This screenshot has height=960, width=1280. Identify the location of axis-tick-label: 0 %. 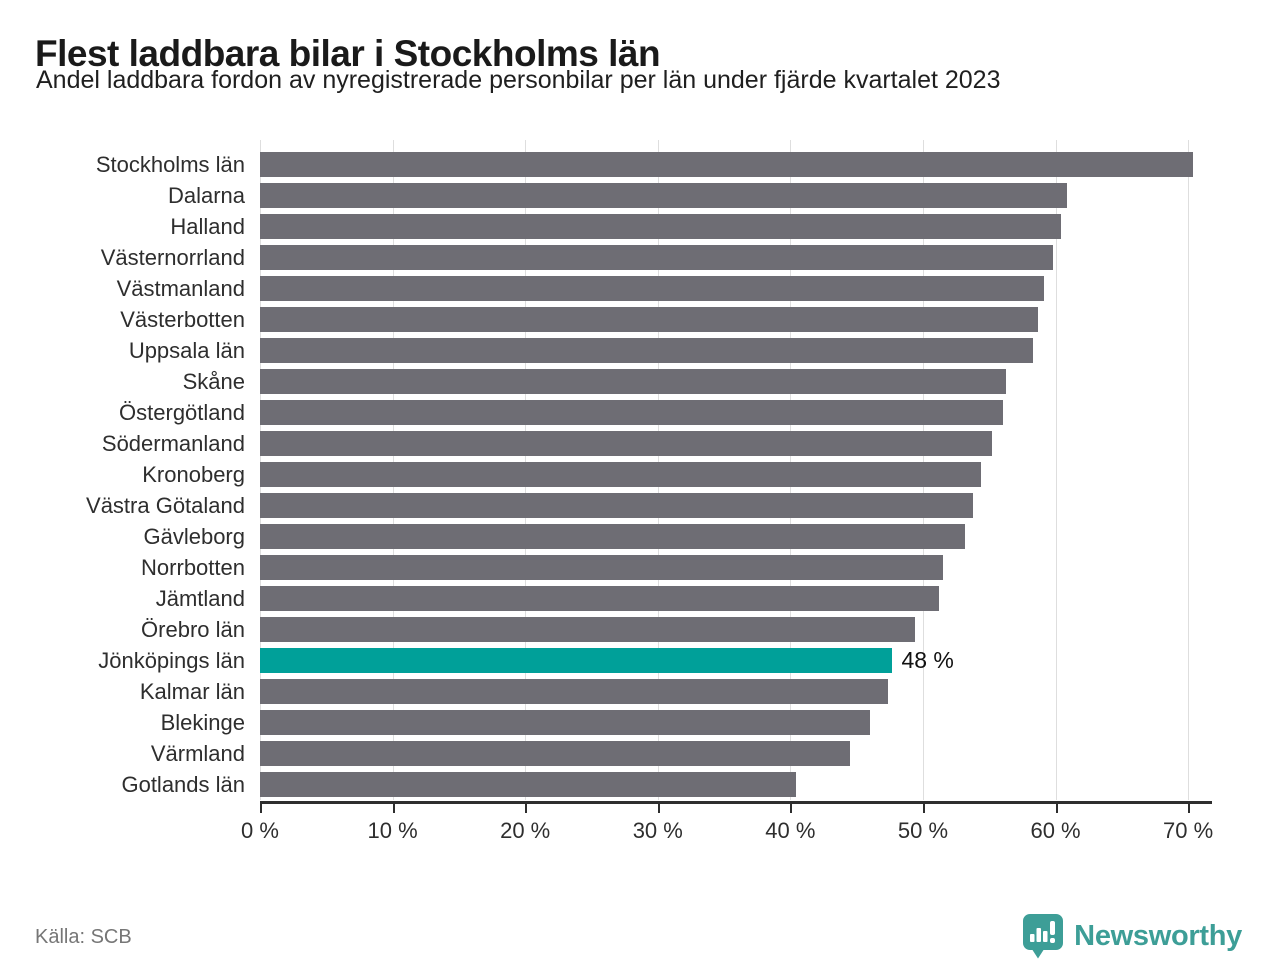
(260, 830).